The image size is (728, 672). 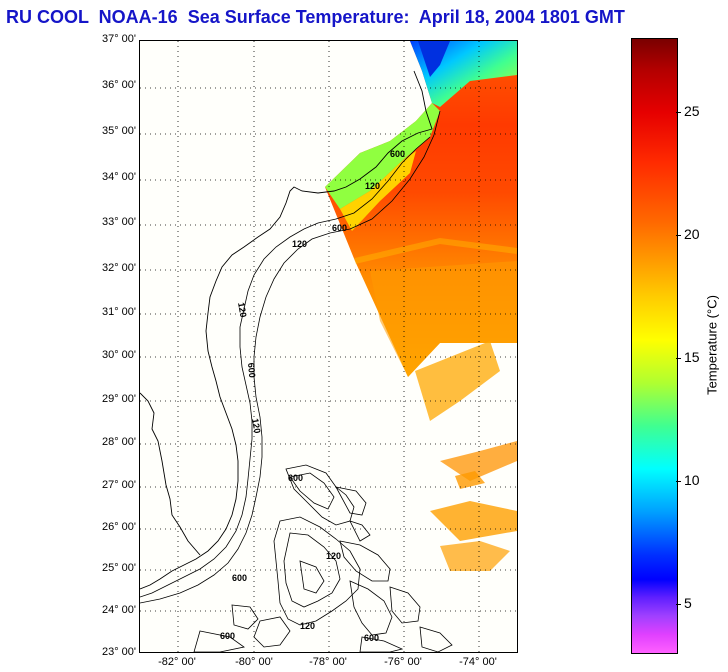 What do you see at coordinates (692, 357) in the screenshot?
I see `colorbar-label: 15` at bounding box center [692, 357].